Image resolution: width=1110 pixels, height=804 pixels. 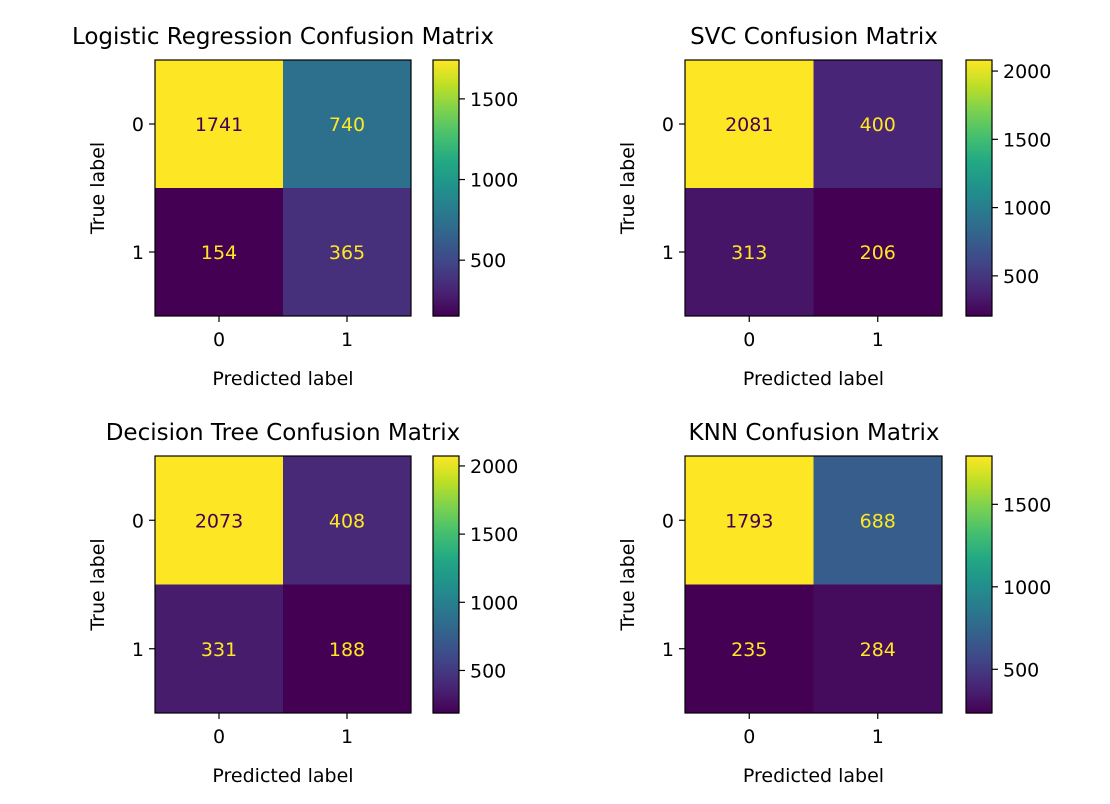 I want to click on cell-value-label: 235, so click(x=749, y=650).